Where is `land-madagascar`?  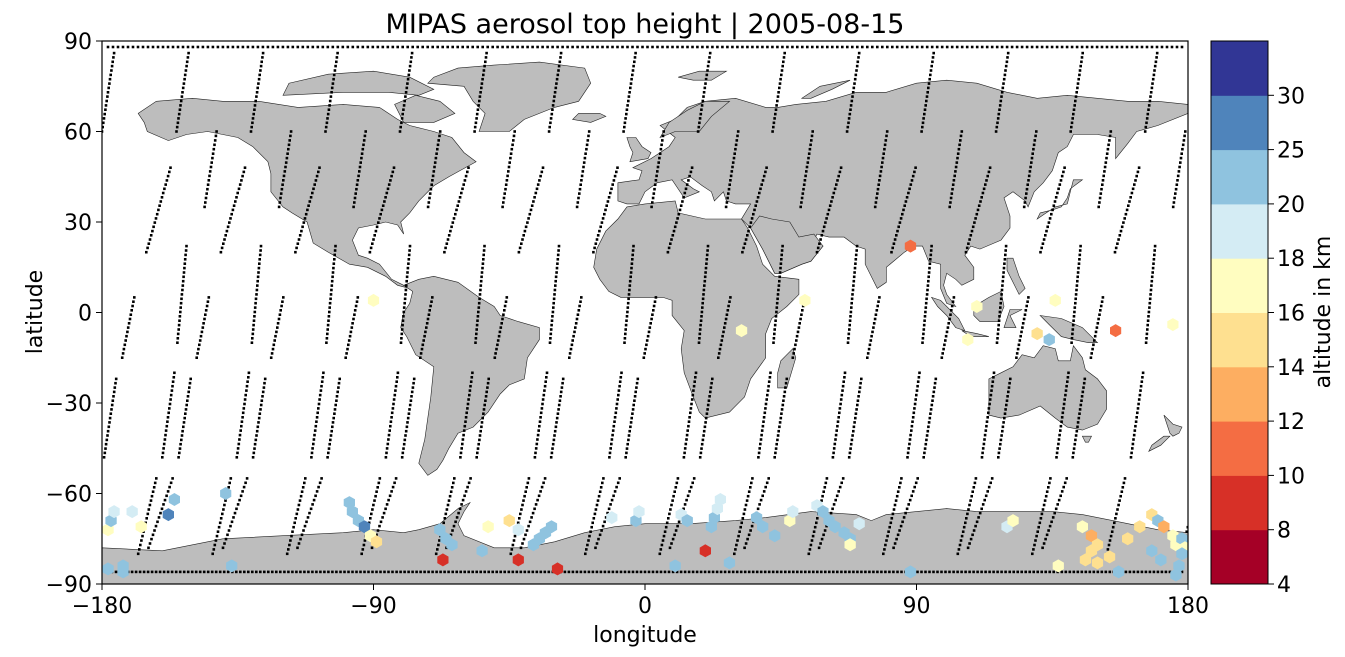
land-madagascar is located at coordinates (787, 368).